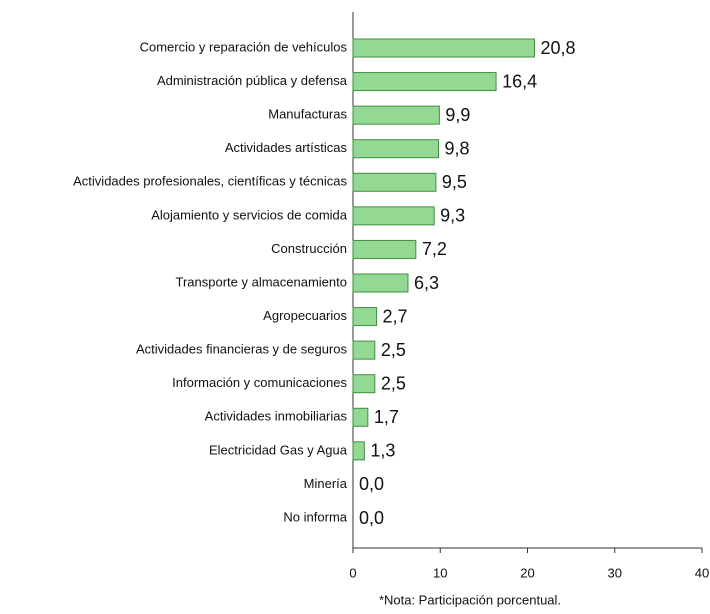  I want to click on value-label: 9,8, so click(457, 148).